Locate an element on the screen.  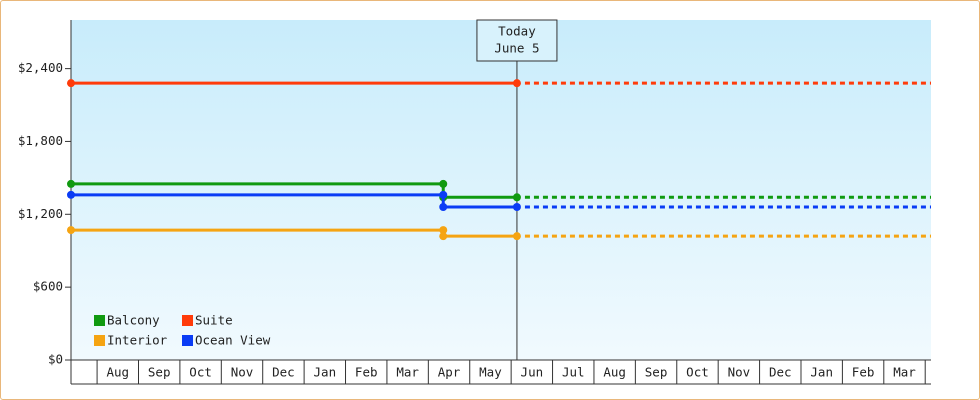
y-tick-label: $1,200 is located at coordinates (40, 213).